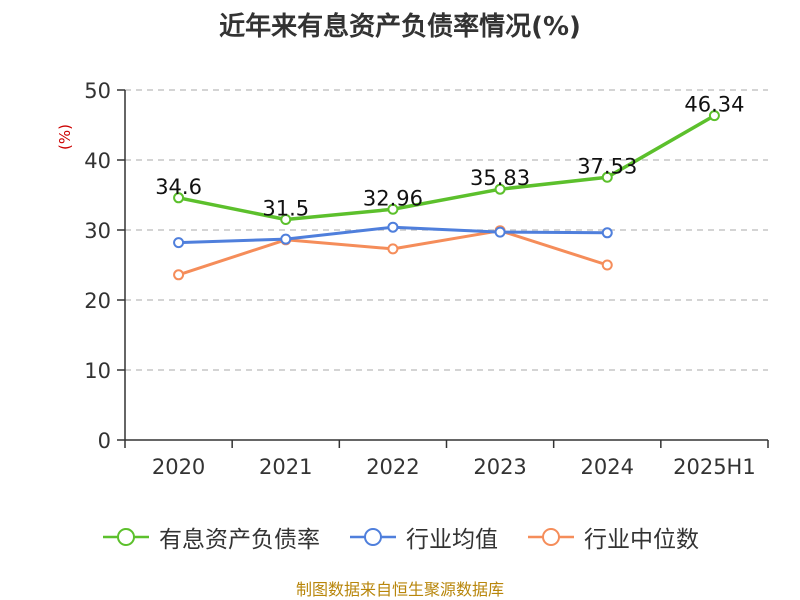 The image size is (800, 600). I want to click on data-label: 37.53, so click(607, 166).